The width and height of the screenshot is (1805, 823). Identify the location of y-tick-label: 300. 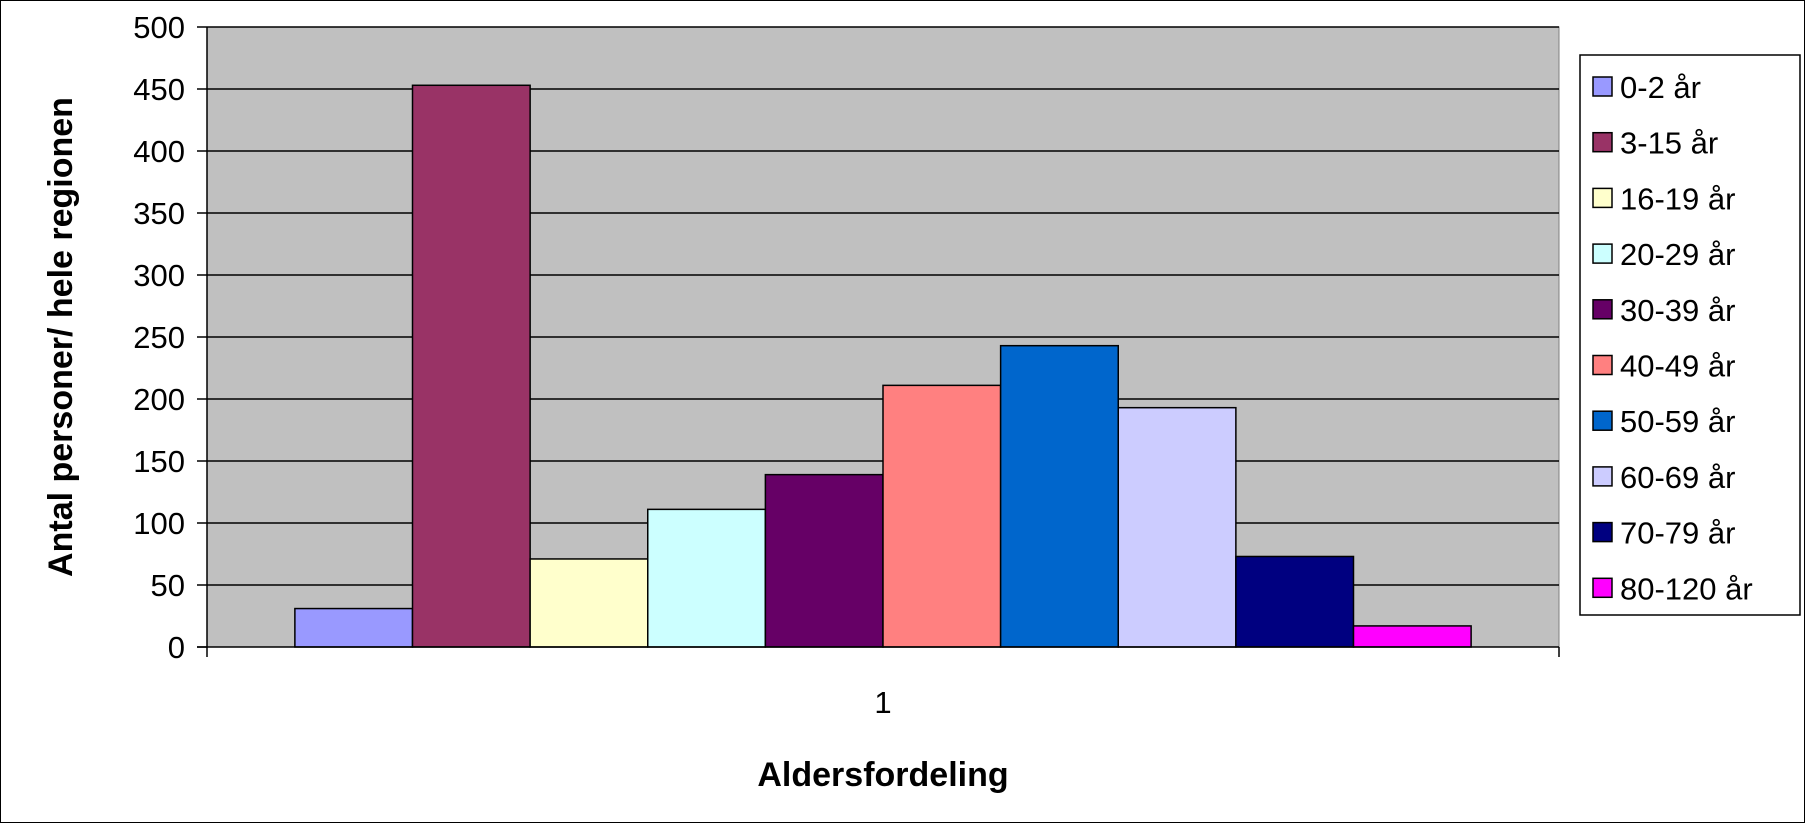
(159, 275).